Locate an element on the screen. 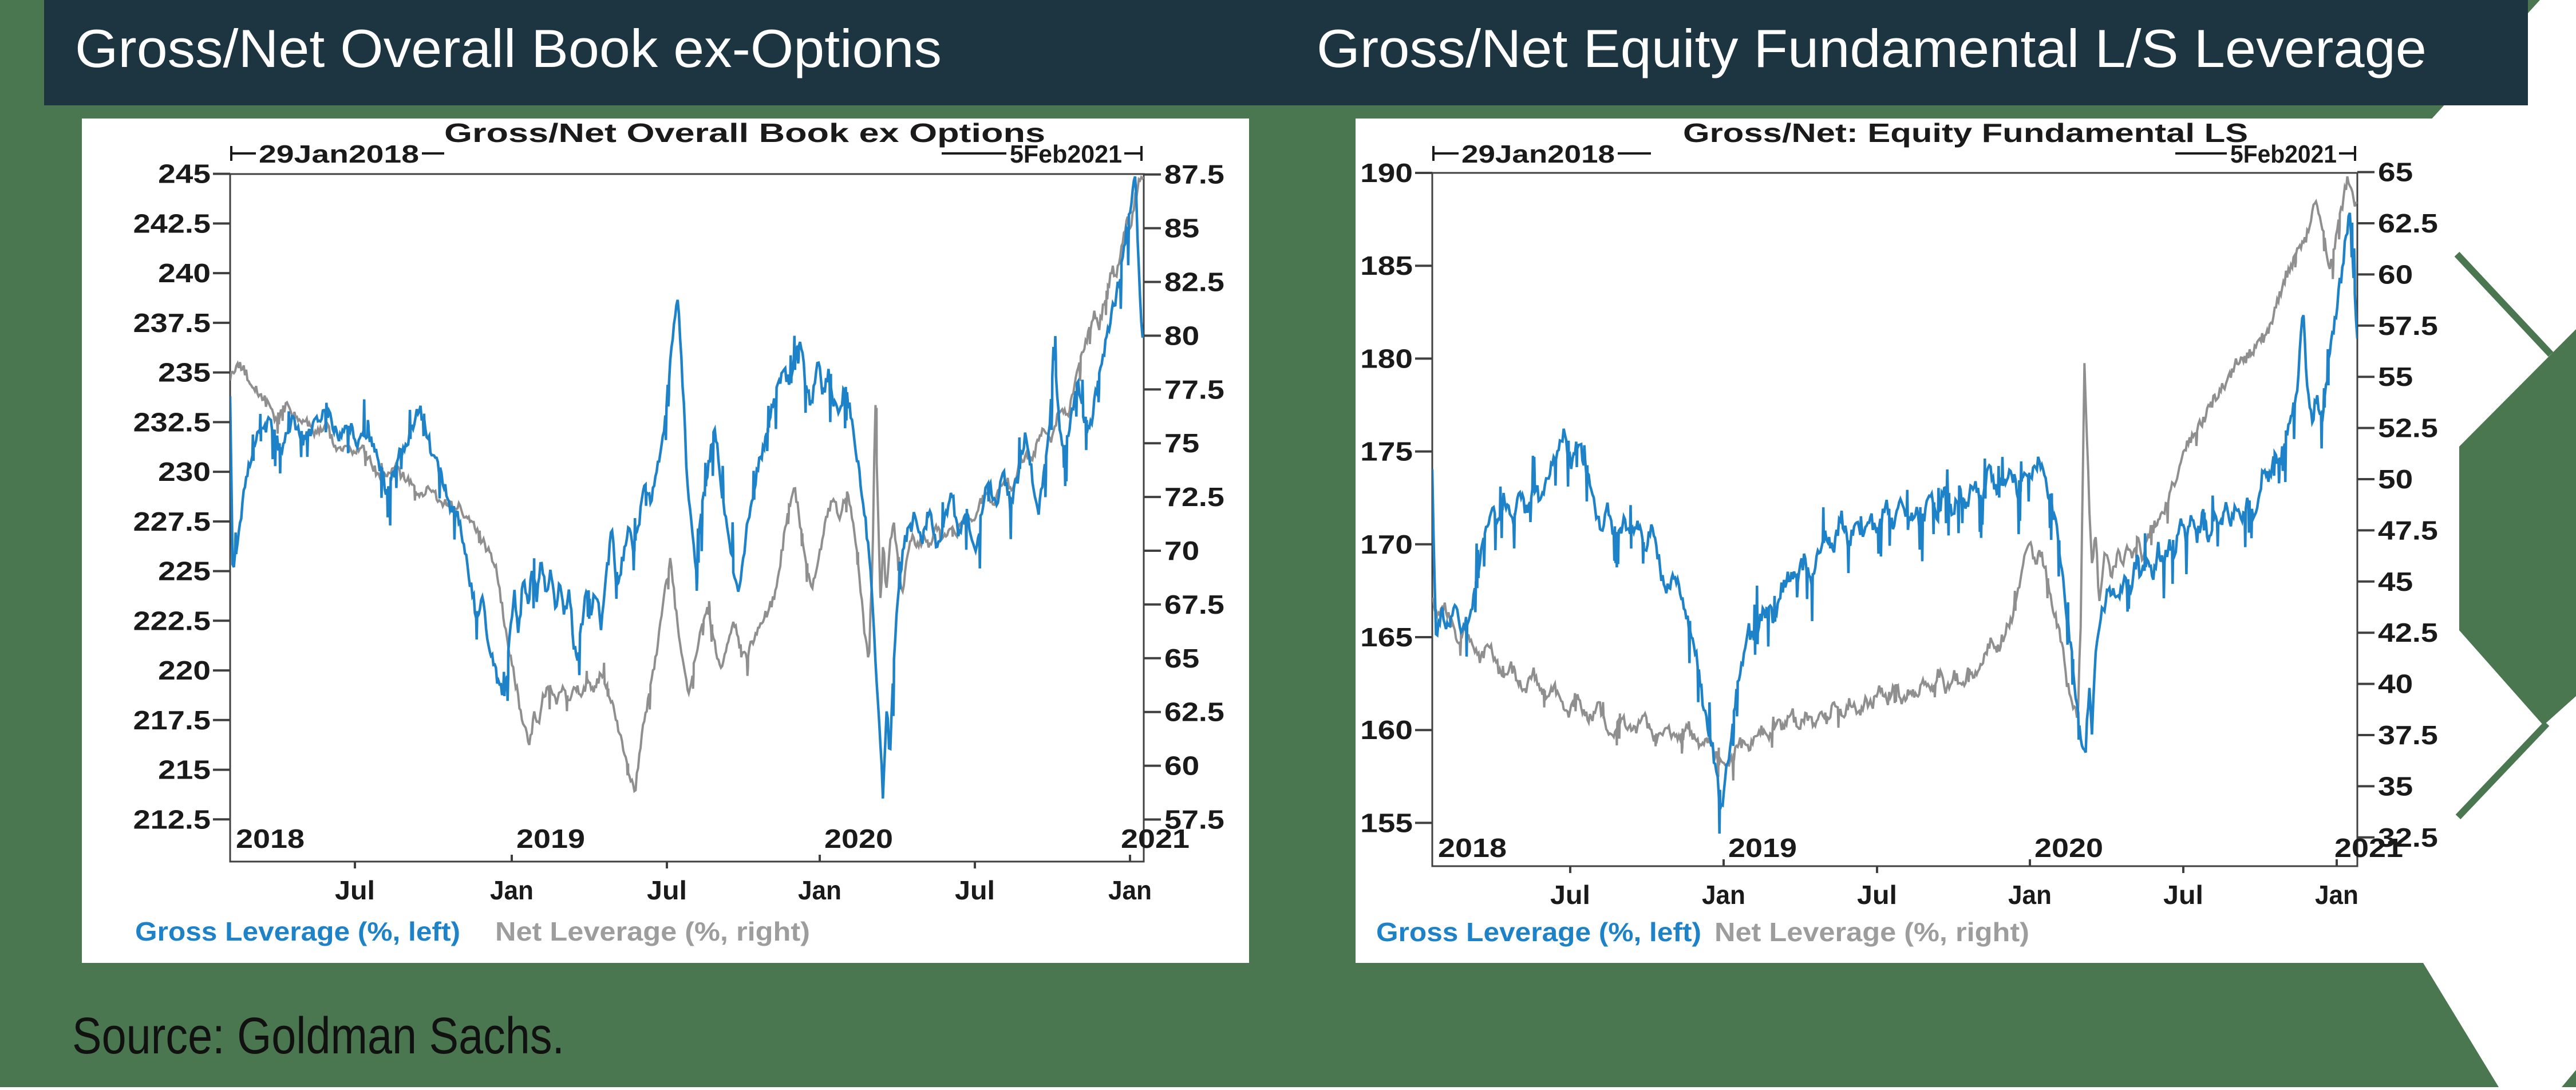 Image resolution: width=2576 pixels, height=1090 pixels. svg-text: 85 is located at coordinates (1181, 228).